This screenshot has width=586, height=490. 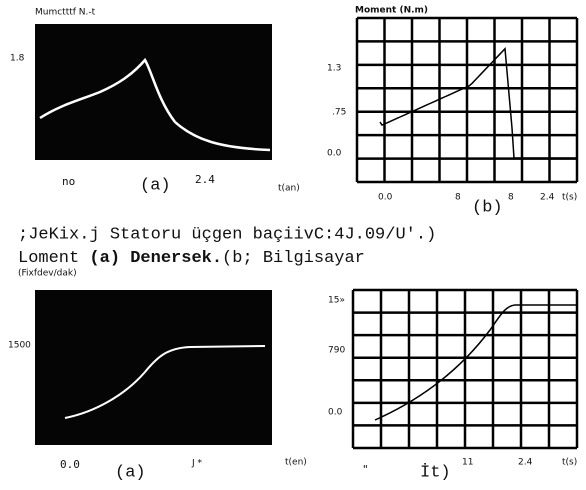 What do you see at coordinates (17, 59) in the screenshot?
I see `y-tick: 1.8` at bounding box center [17, 59].